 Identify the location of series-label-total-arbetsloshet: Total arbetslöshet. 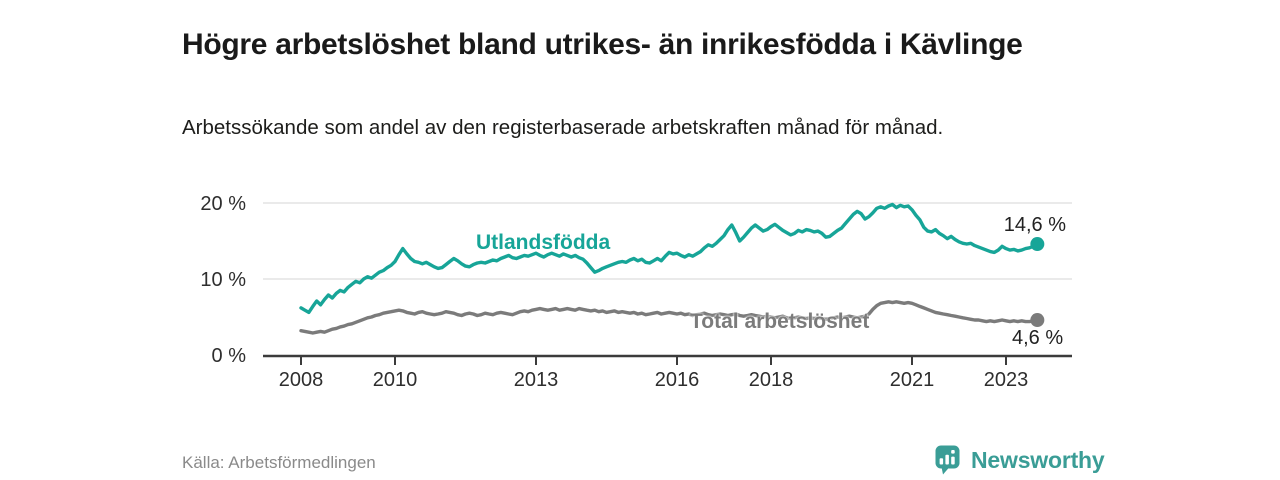
(780, 321).